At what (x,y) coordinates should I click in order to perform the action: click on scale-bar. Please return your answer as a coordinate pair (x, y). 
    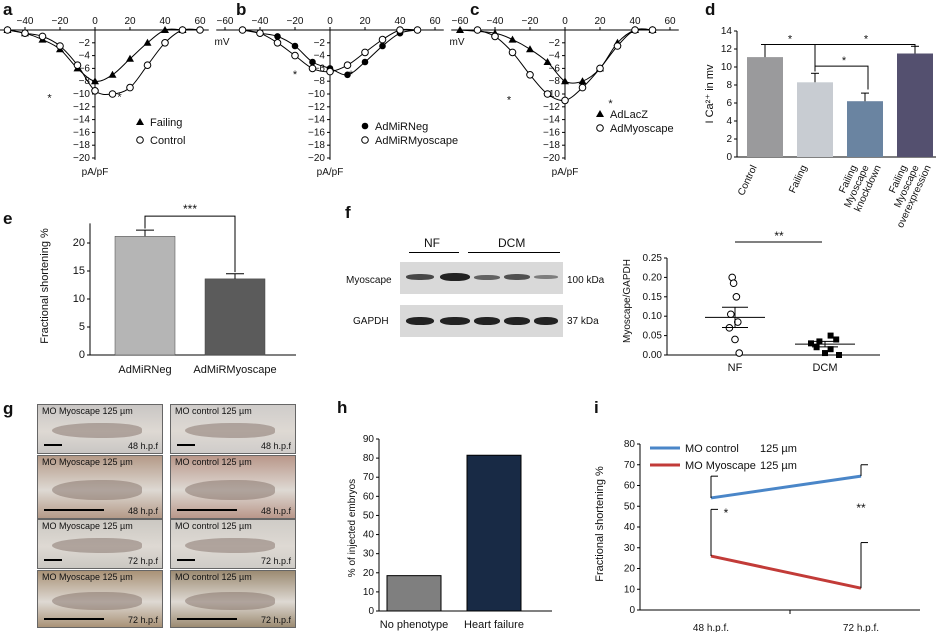
    Looking at the image, I should click on (186, 445).